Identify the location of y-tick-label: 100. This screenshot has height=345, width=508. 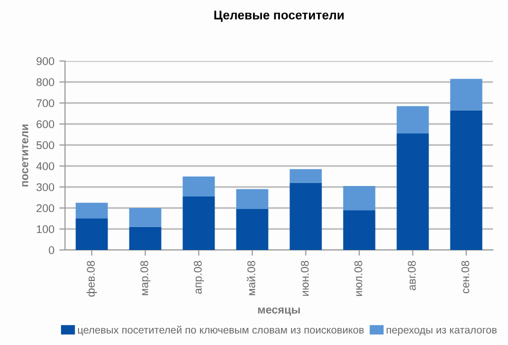
(45, 229).